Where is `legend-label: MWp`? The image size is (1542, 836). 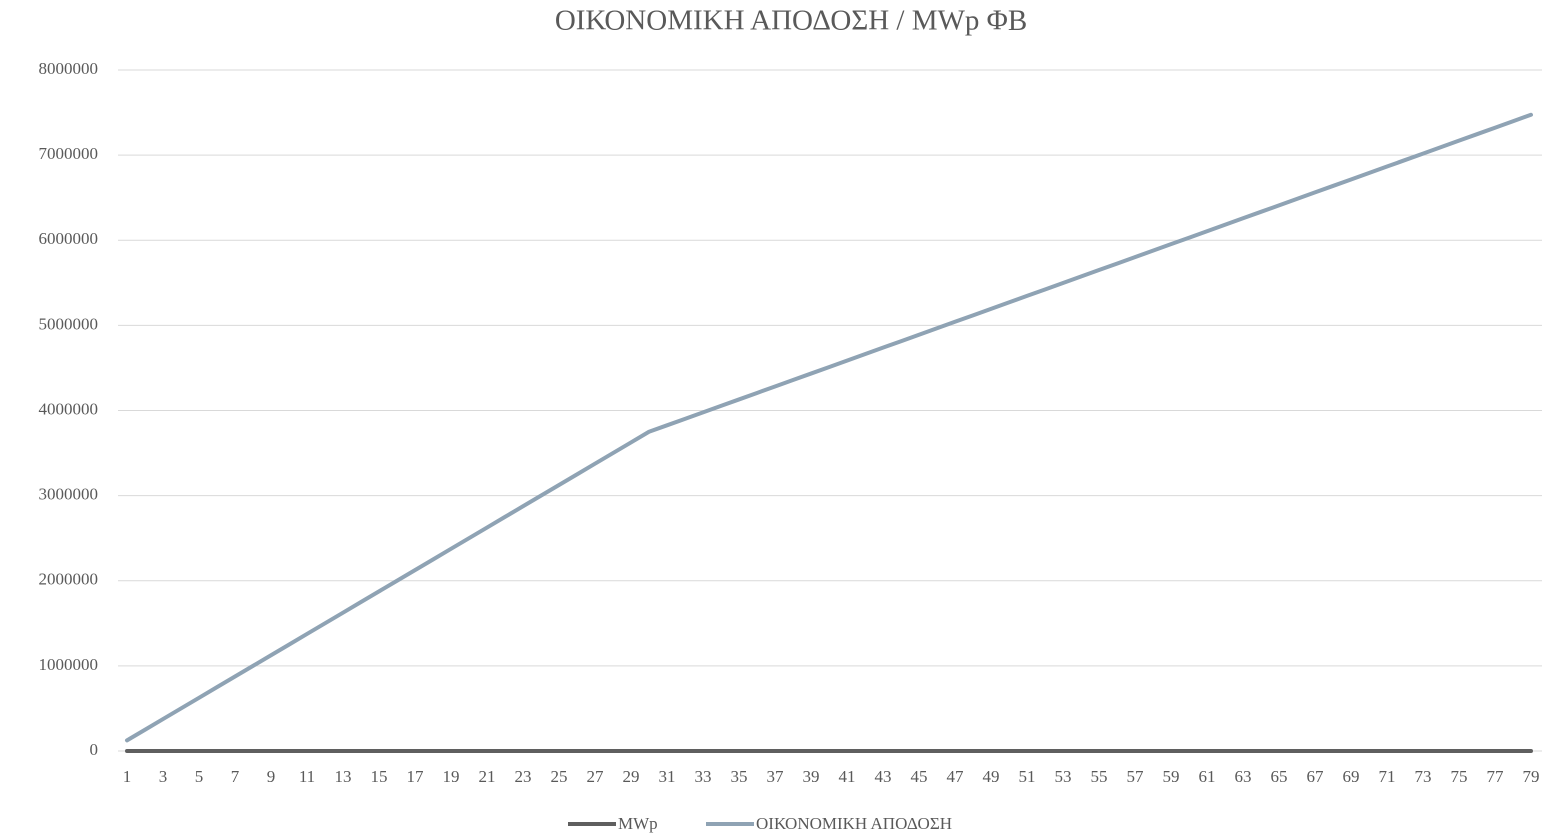 legend-label: MWp is located at coordinates (638, 823).